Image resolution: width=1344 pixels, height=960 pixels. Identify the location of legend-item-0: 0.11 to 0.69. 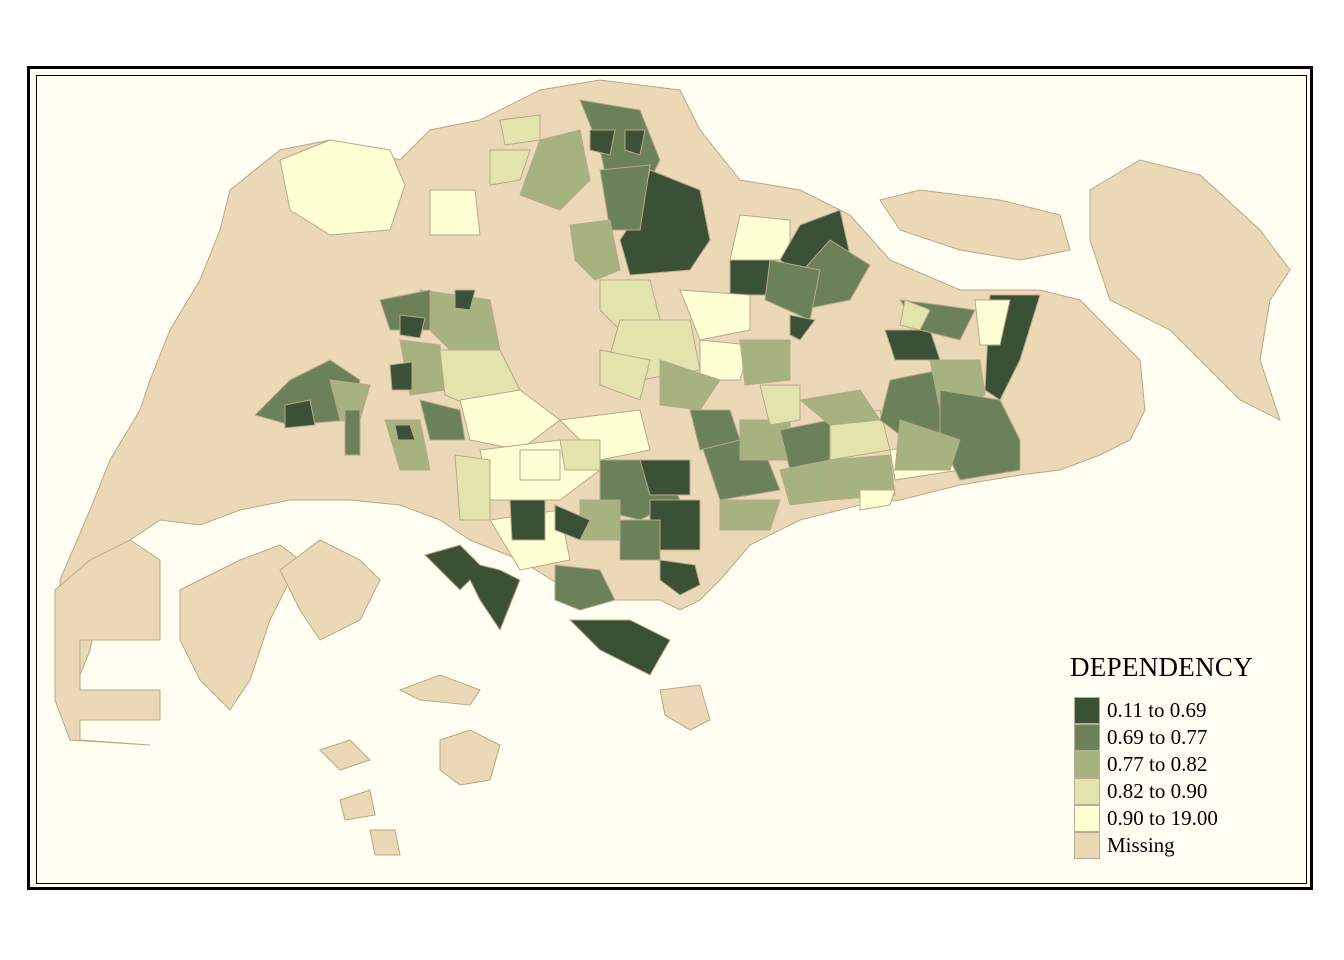
(1161, 710).